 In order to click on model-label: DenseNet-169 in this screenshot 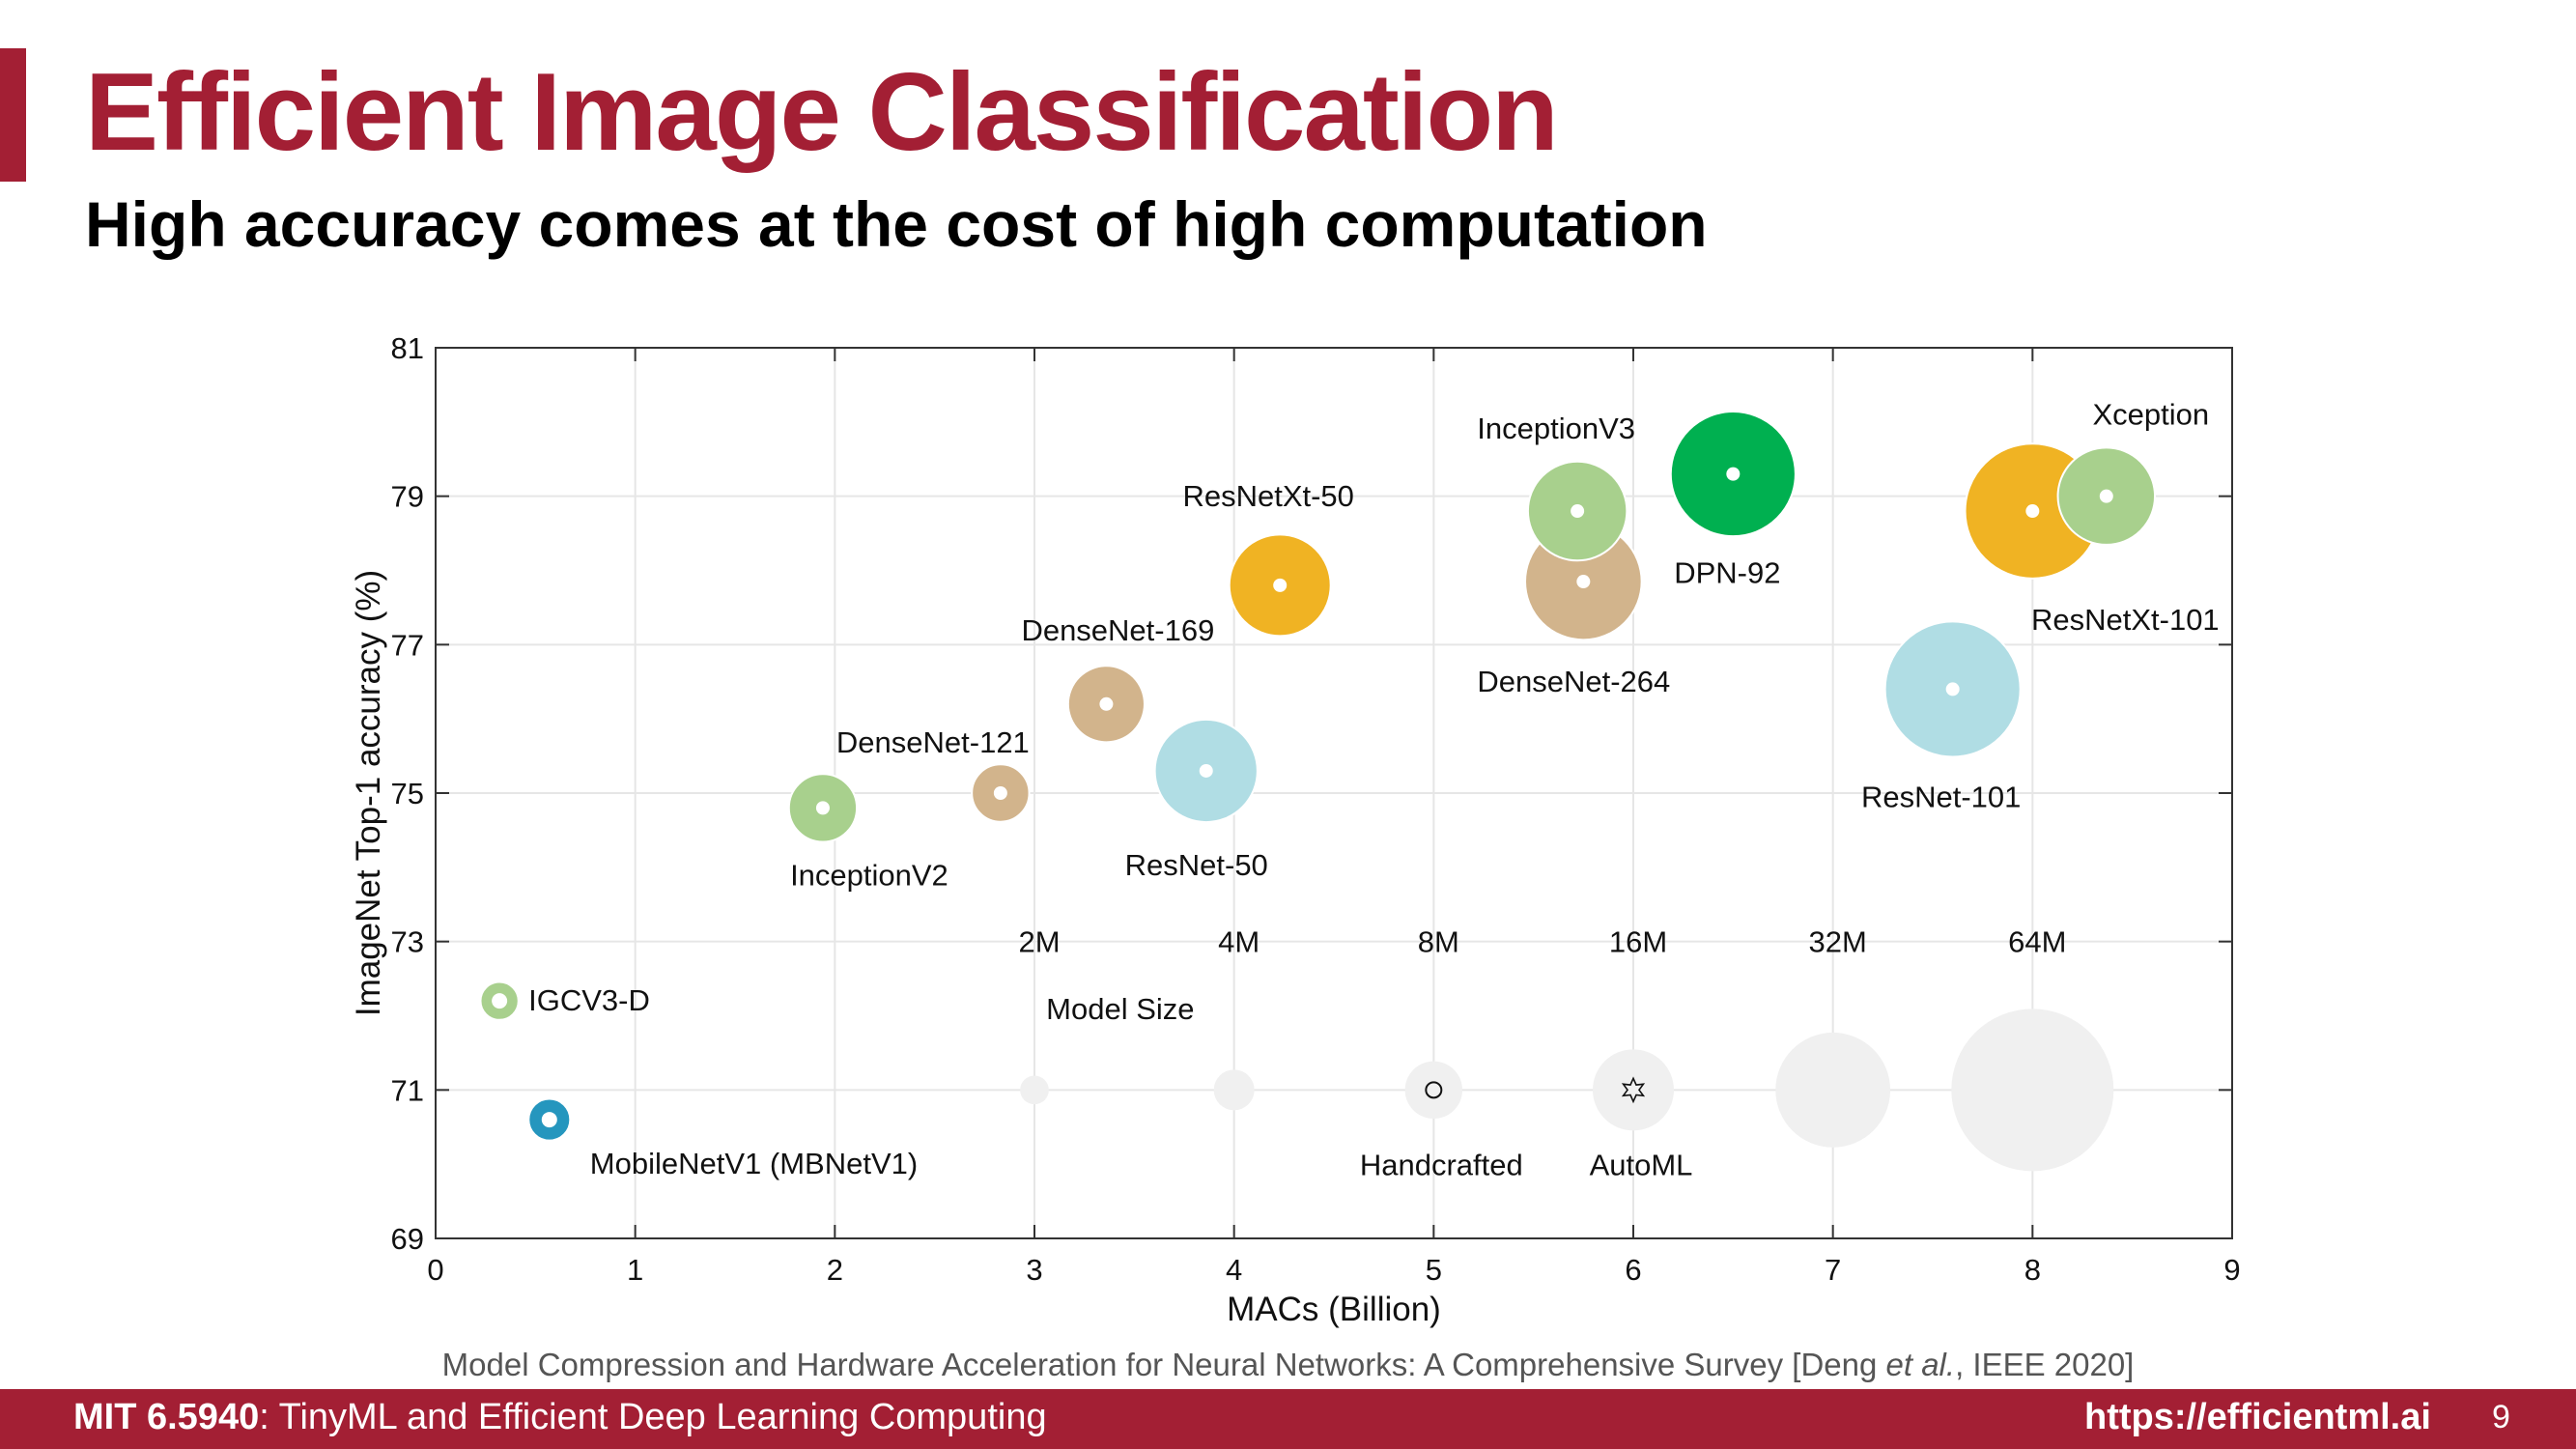, I will do `click(1117, 630)`.